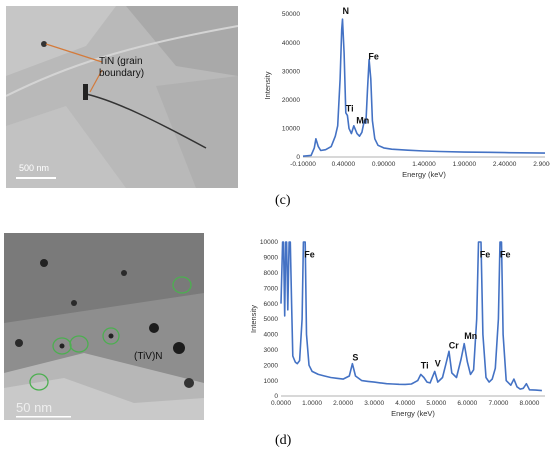 Image resolution: width=550 pixels, height=457 pixels. What do you see at coordinates (424, 164) in the screenshot?
I see `chart1-x-tick-label: 1.40000` at bounding box center [424, 164].